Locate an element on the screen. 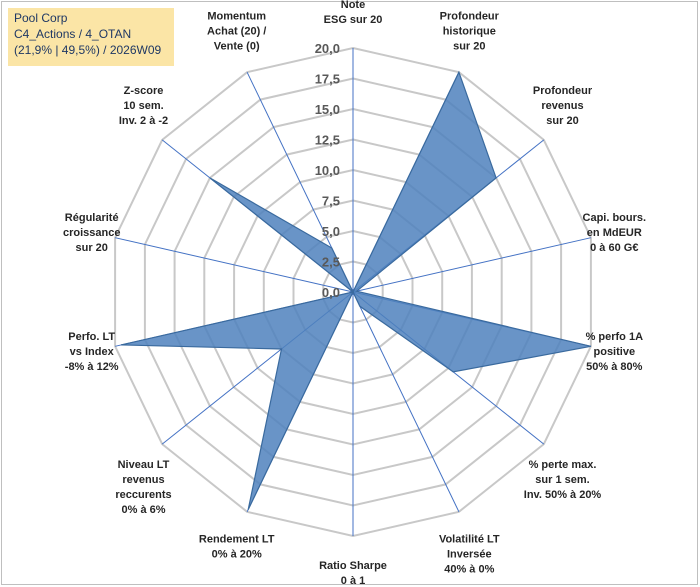 The height and width of the screenshot is (587, 700). axis-label: Profondeur historique sur 20 is located at coordinates (470, 32).